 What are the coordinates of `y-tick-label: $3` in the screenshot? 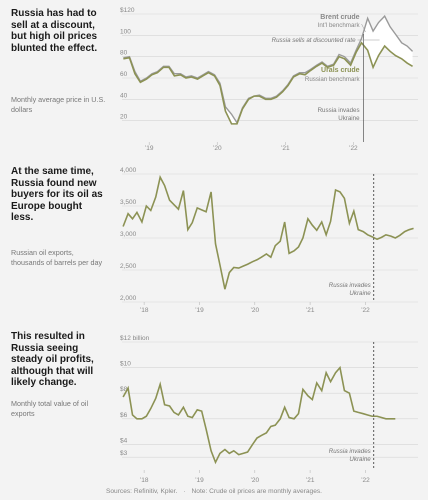 It's located at (124, 453).